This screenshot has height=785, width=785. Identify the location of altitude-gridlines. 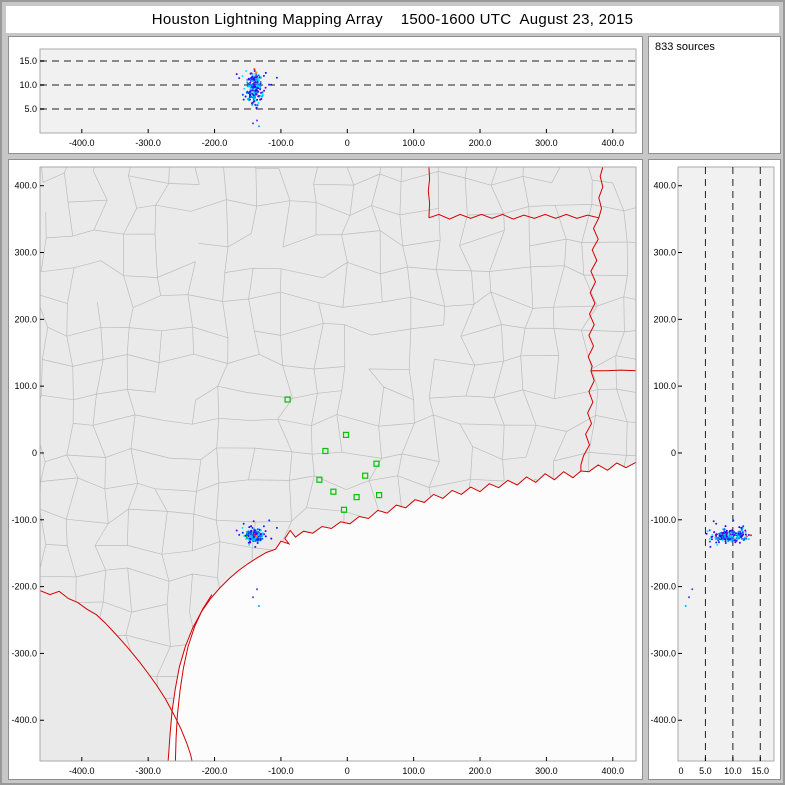
(338, 85).